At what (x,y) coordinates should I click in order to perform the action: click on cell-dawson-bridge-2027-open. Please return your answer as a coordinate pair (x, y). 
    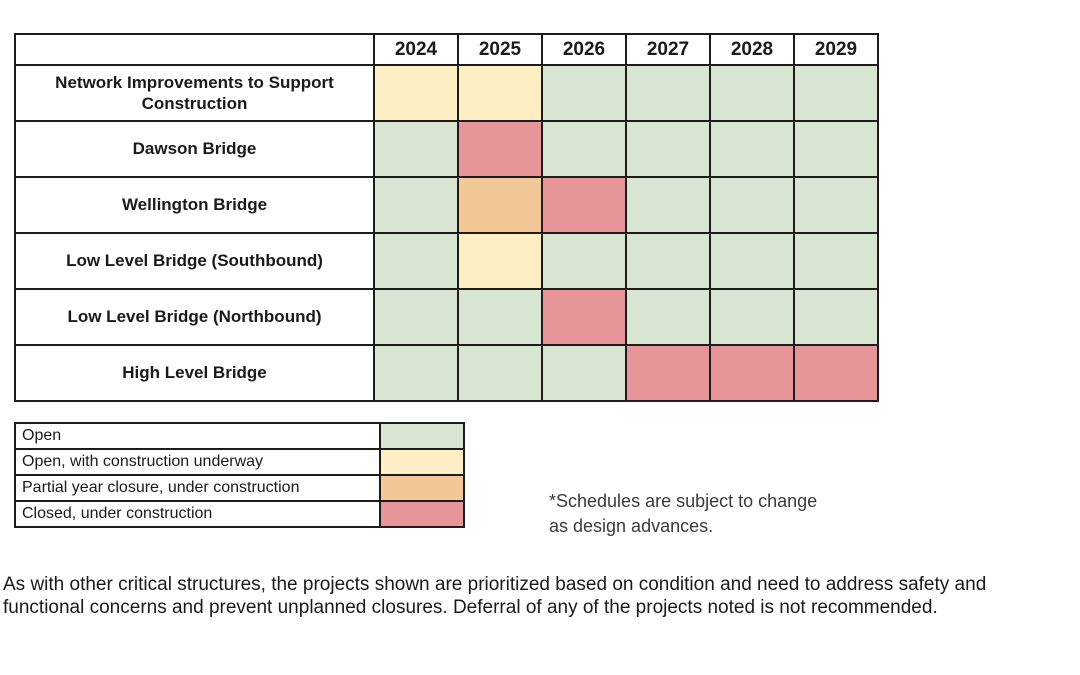
    Looking at the image, I should click on (668, 149).